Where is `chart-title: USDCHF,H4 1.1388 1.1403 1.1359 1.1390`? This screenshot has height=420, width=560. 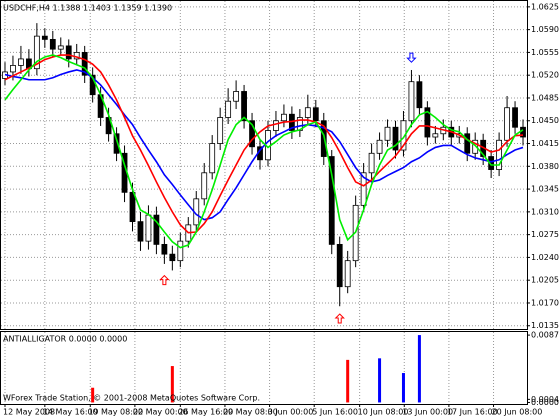 chart-title: USDCHF,H4 1.1388 1.1403 1.1359 1.1390 is located at coordinates (87, 8).